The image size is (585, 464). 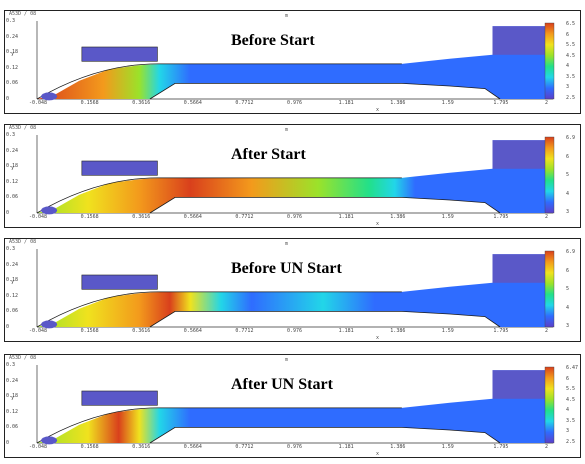 What do you see at coordinates (568, 175) in the screenshot?
I see `colorbar-tick-label: 5` at bounding box center [568, 175].